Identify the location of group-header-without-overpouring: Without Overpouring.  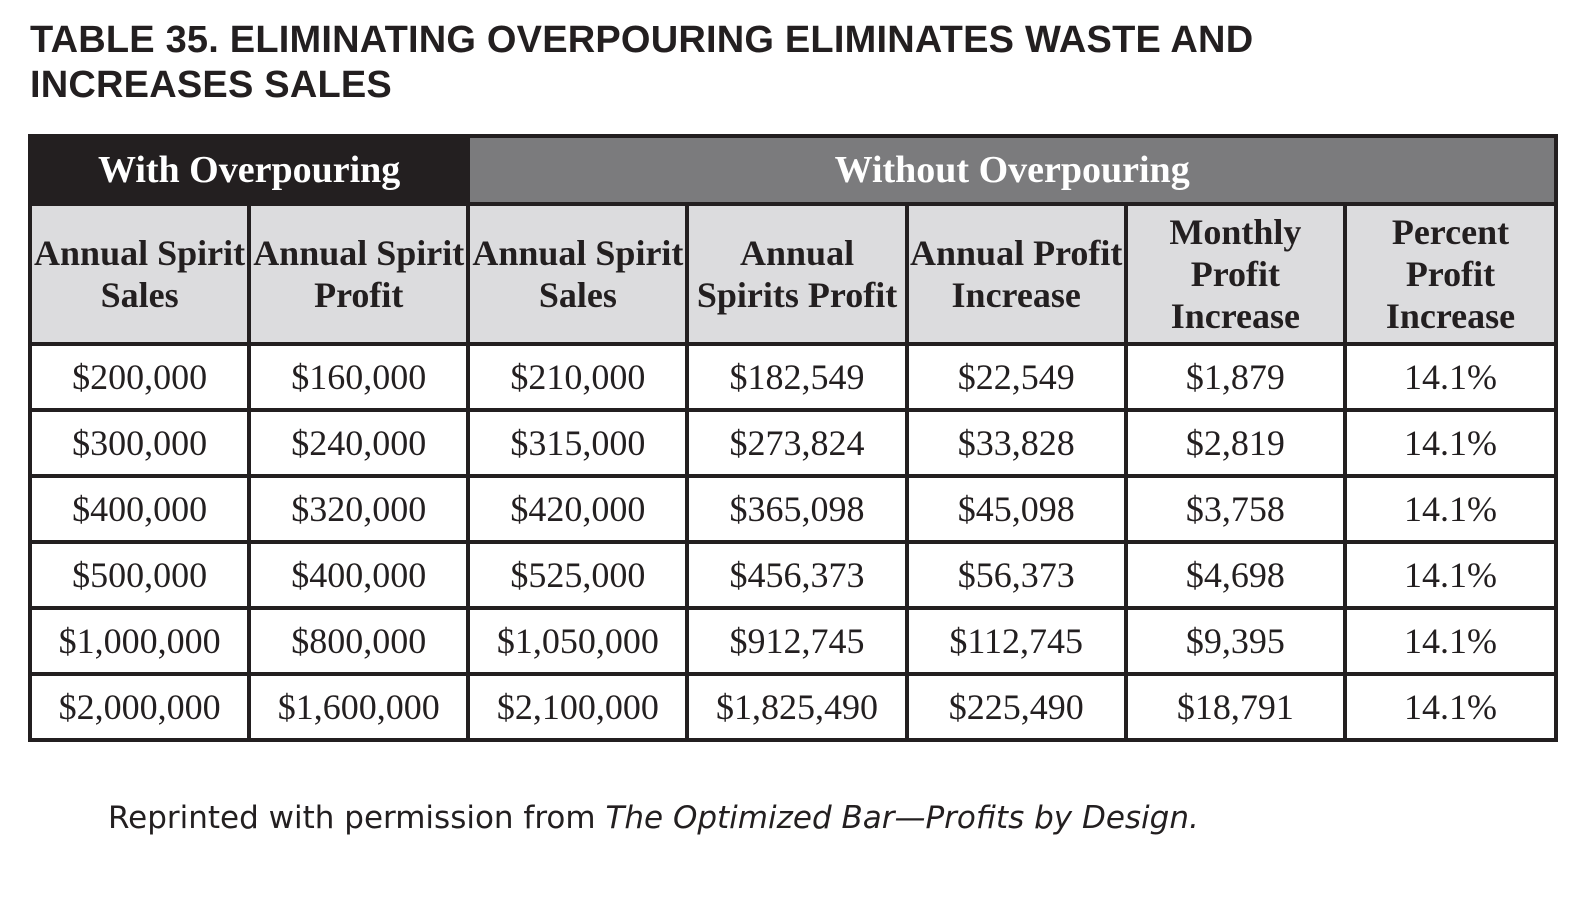
(1012, 170).